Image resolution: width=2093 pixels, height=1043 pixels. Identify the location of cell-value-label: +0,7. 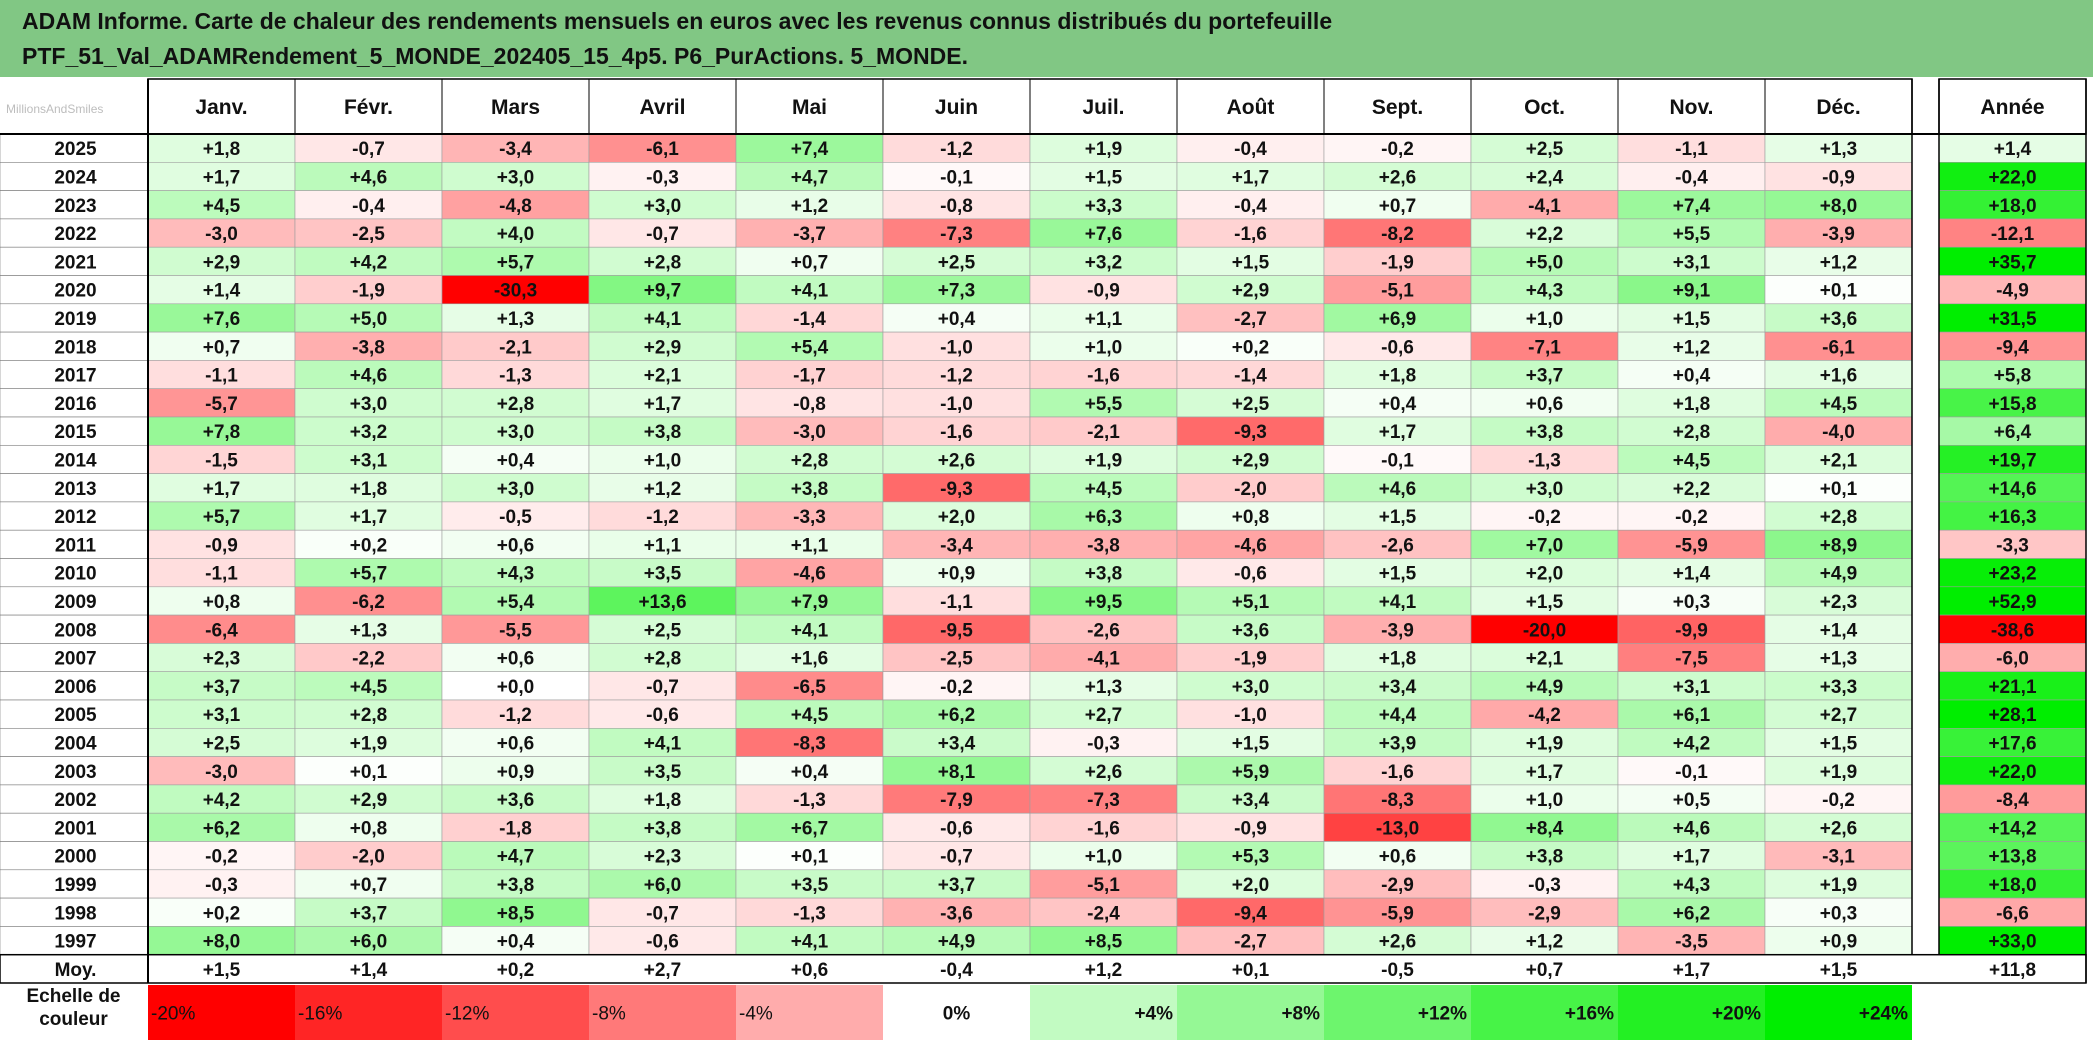
(369, 885).